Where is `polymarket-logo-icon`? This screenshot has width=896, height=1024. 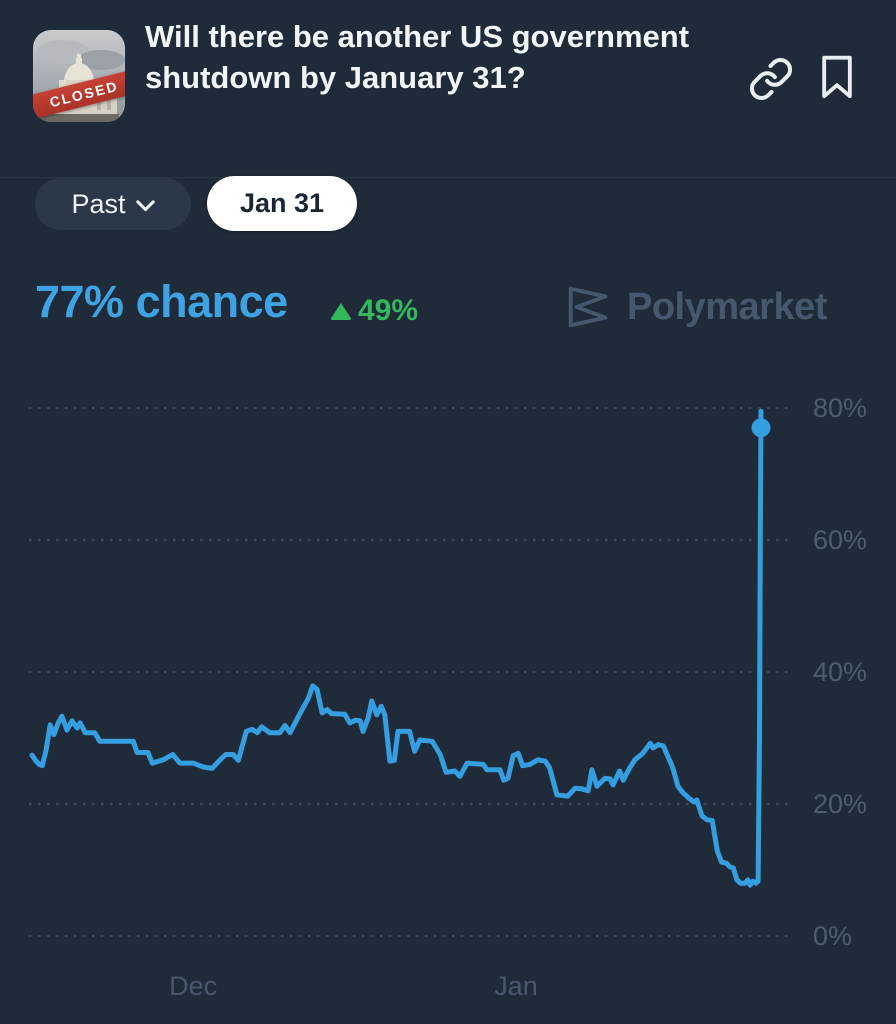
polymarket-logo-icon is located at coordinates (588, 307).